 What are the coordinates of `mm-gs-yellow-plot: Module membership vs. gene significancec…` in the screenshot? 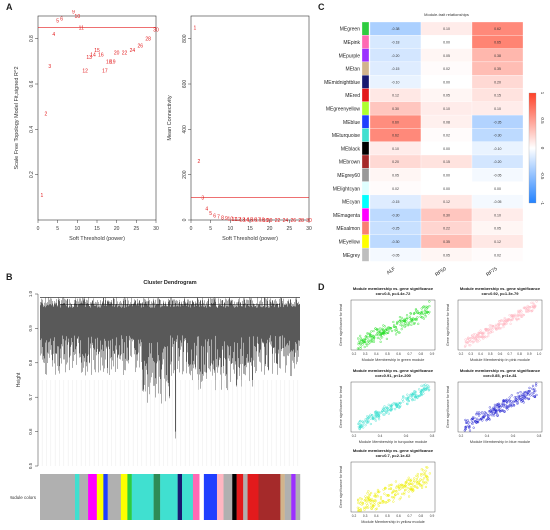 It's located at (387, 486).